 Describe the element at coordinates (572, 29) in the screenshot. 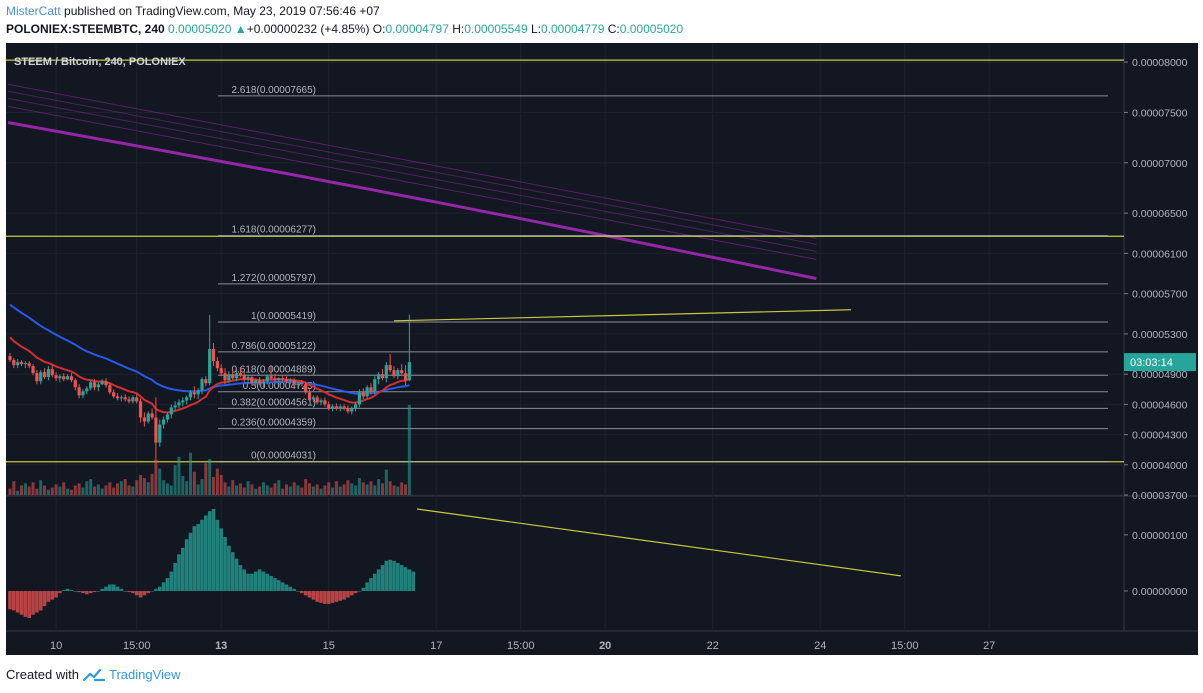

I see `low-value: 0.00004779` at that location.